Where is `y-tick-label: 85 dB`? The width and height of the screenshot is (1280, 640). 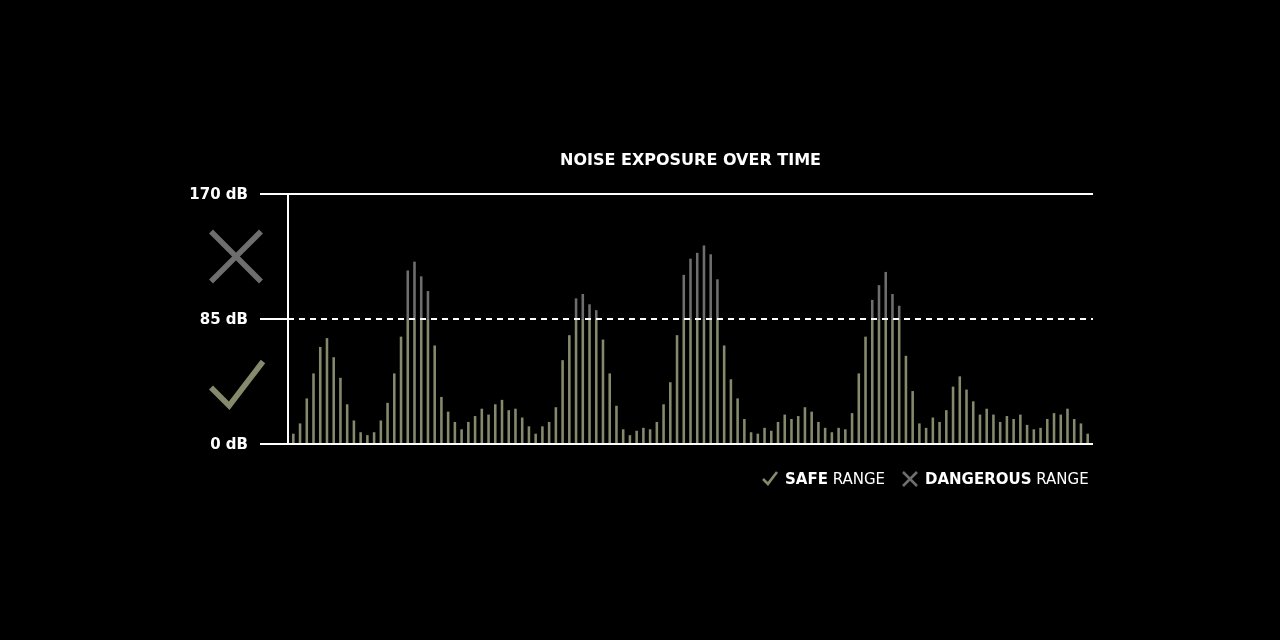 y-tick-label: 85 dB is located at coordinates (223, 319).